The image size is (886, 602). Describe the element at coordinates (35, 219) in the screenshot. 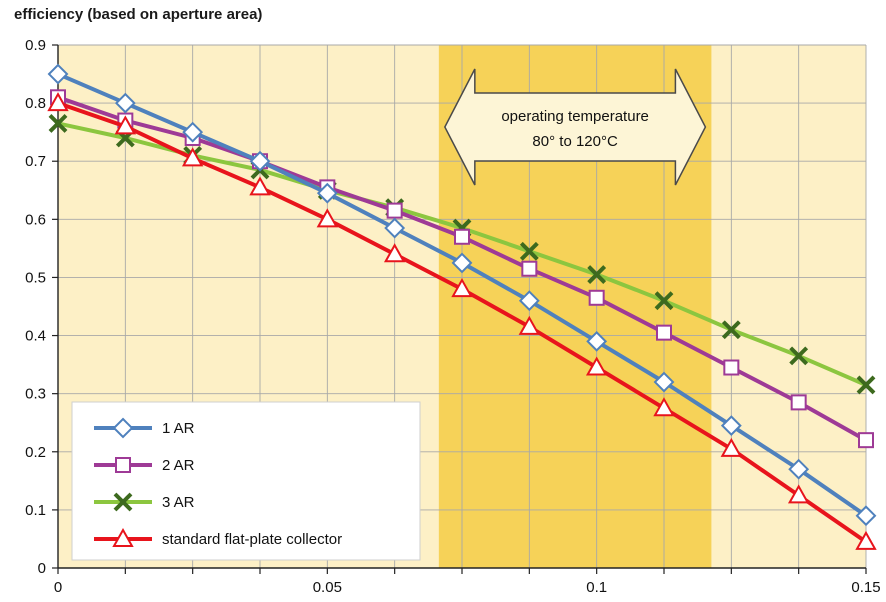

I see `y-tick-label: 0.6` at that location.